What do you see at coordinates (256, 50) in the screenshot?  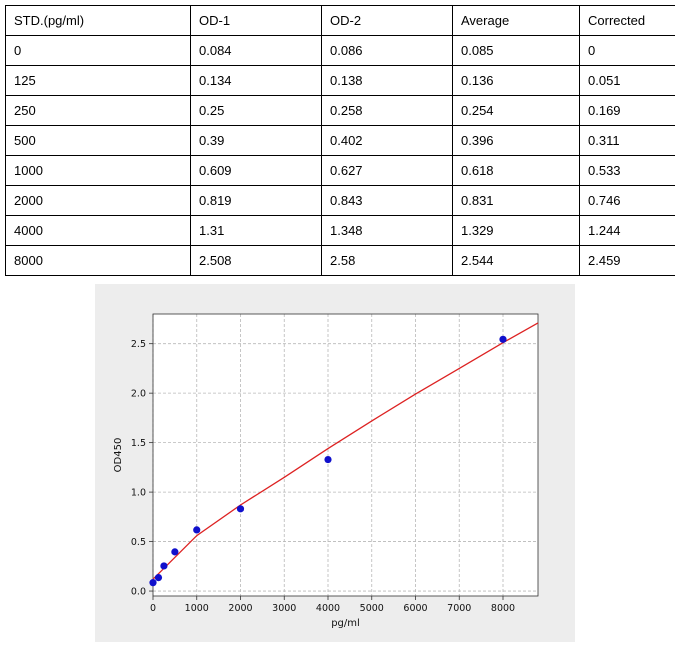 I see `table-cell: 0.084` at bounding box center [256, 50].